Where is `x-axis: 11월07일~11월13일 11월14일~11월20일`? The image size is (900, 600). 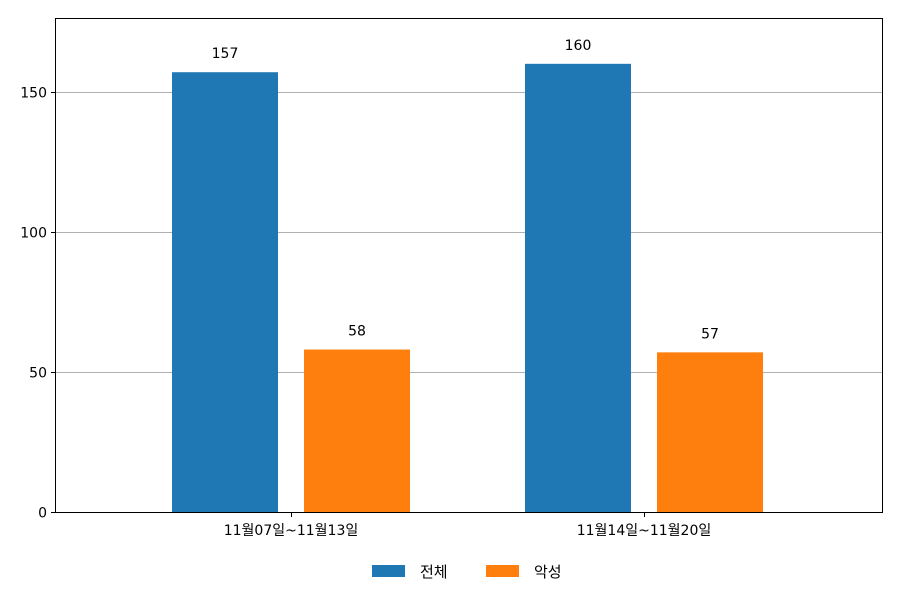
x-axis: 11월07일~11월13일 11월14일~11월20일 is located at coordinates (468, 525).